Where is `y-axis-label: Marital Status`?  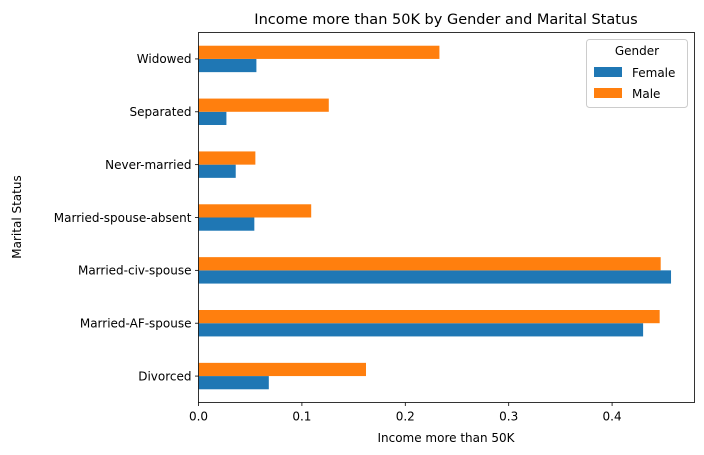 y-axis-label: Marital Status is located at coordinates (17, 216).